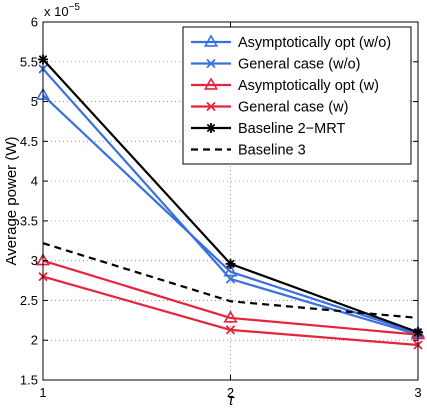 This screenshot has height=411, width=427. I want to click on y-tick-label: 5.5, so click(29, 61).